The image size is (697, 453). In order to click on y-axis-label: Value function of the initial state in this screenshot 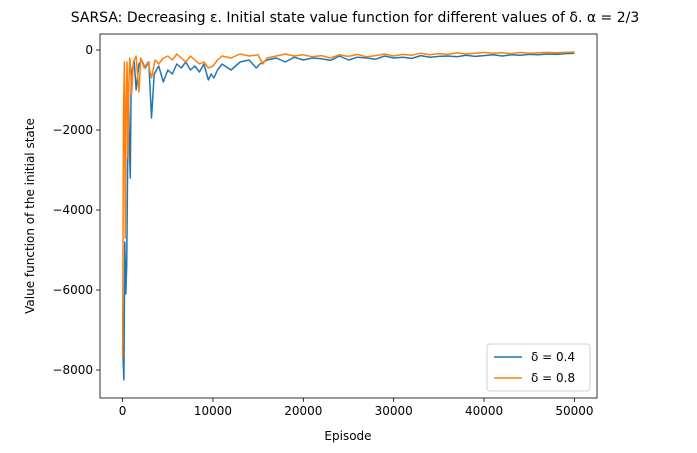, I will do `click(30, 216)`.